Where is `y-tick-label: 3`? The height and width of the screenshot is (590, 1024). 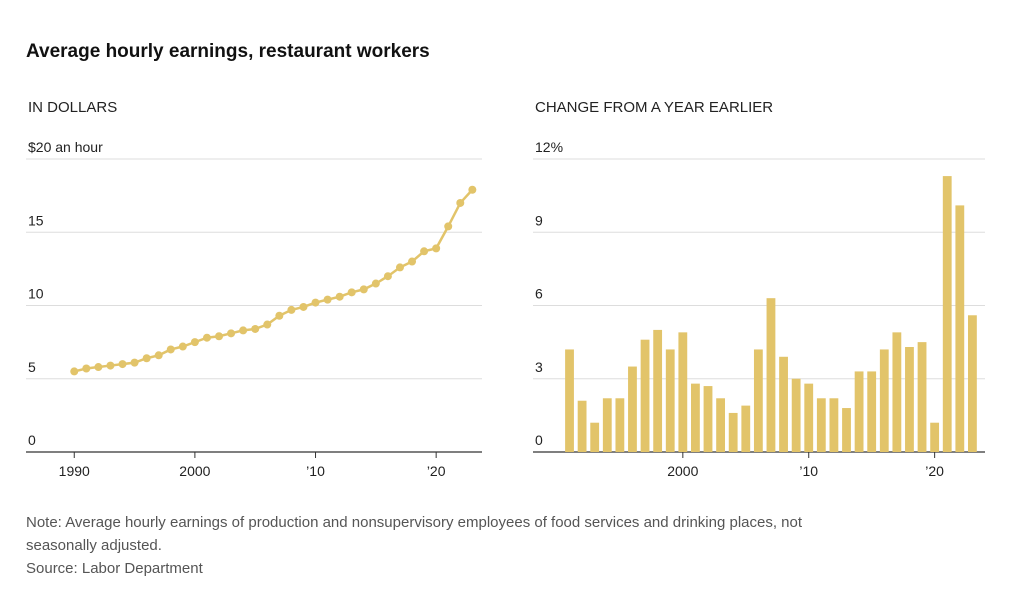
y-tick-label: 3 is located at coordinates (539, 367).